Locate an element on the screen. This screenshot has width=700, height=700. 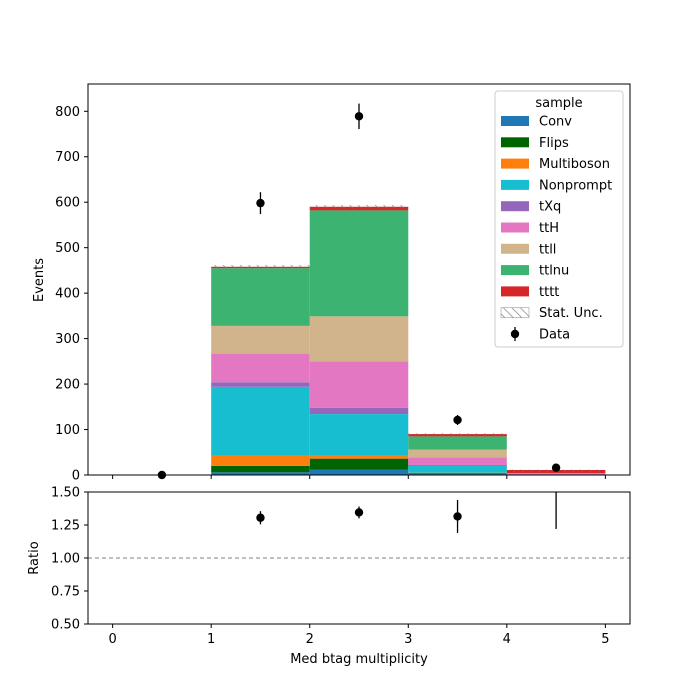
legend-label-stat-unc-: Stat. Unc. is located at coordinates (571, 313).